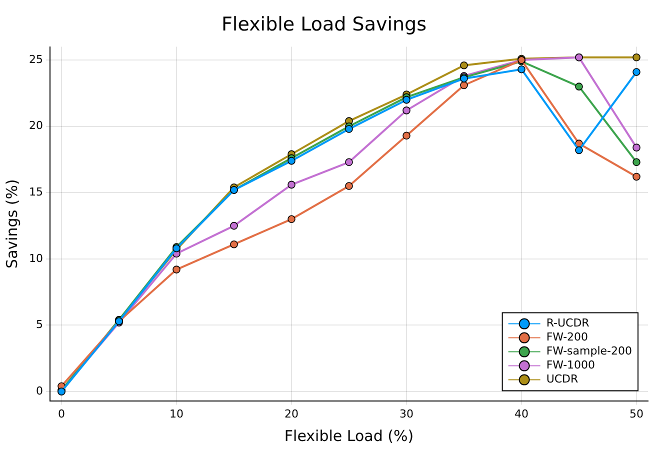 The width and height of the screenshot is (658, 450). What do you see at coordinates (407, 413) in the screenshot?
I see `x-tick-label: 30` at bounding box center [407, 413].